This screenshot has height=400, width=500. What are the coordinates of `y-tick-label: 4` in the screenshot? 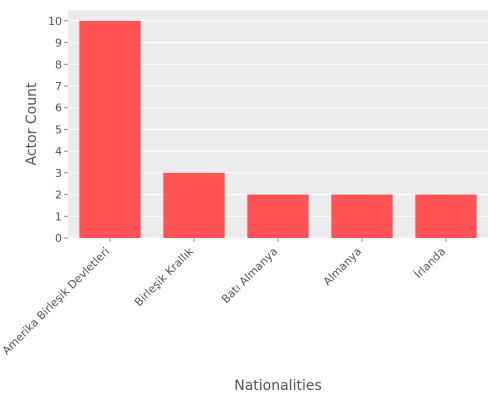 It's located at (58, 151).